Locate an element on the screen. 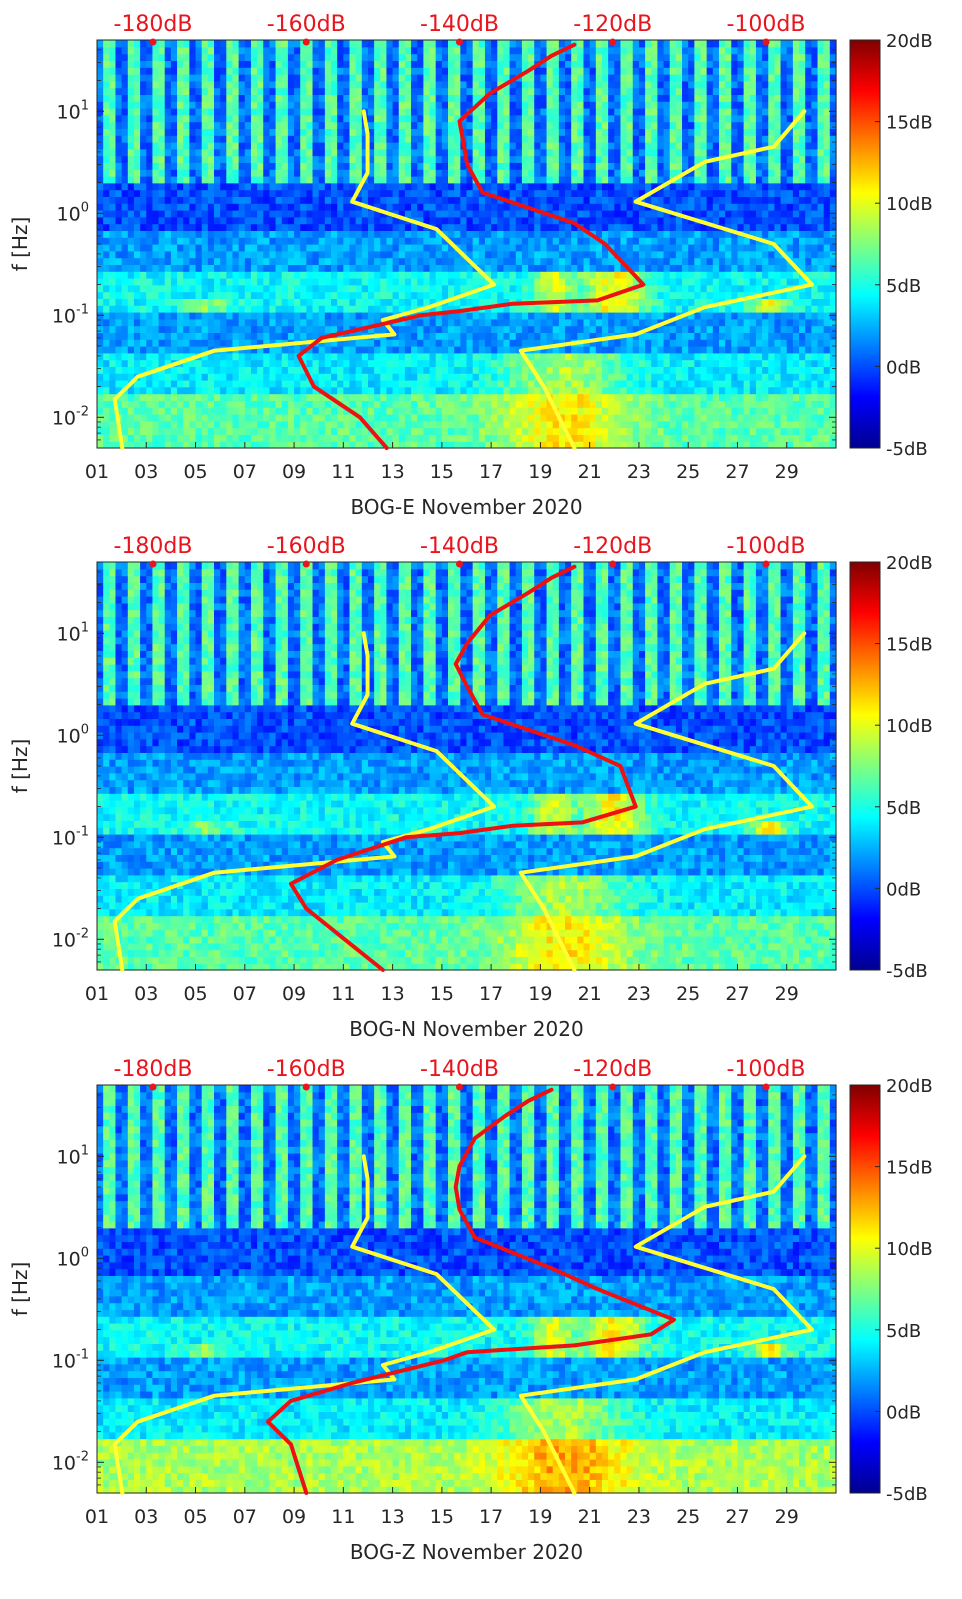 The width and height of the screenshot is (962, 1599). x-axis-label: BOG-N November 2020 is located at coordinates (466, 1029).